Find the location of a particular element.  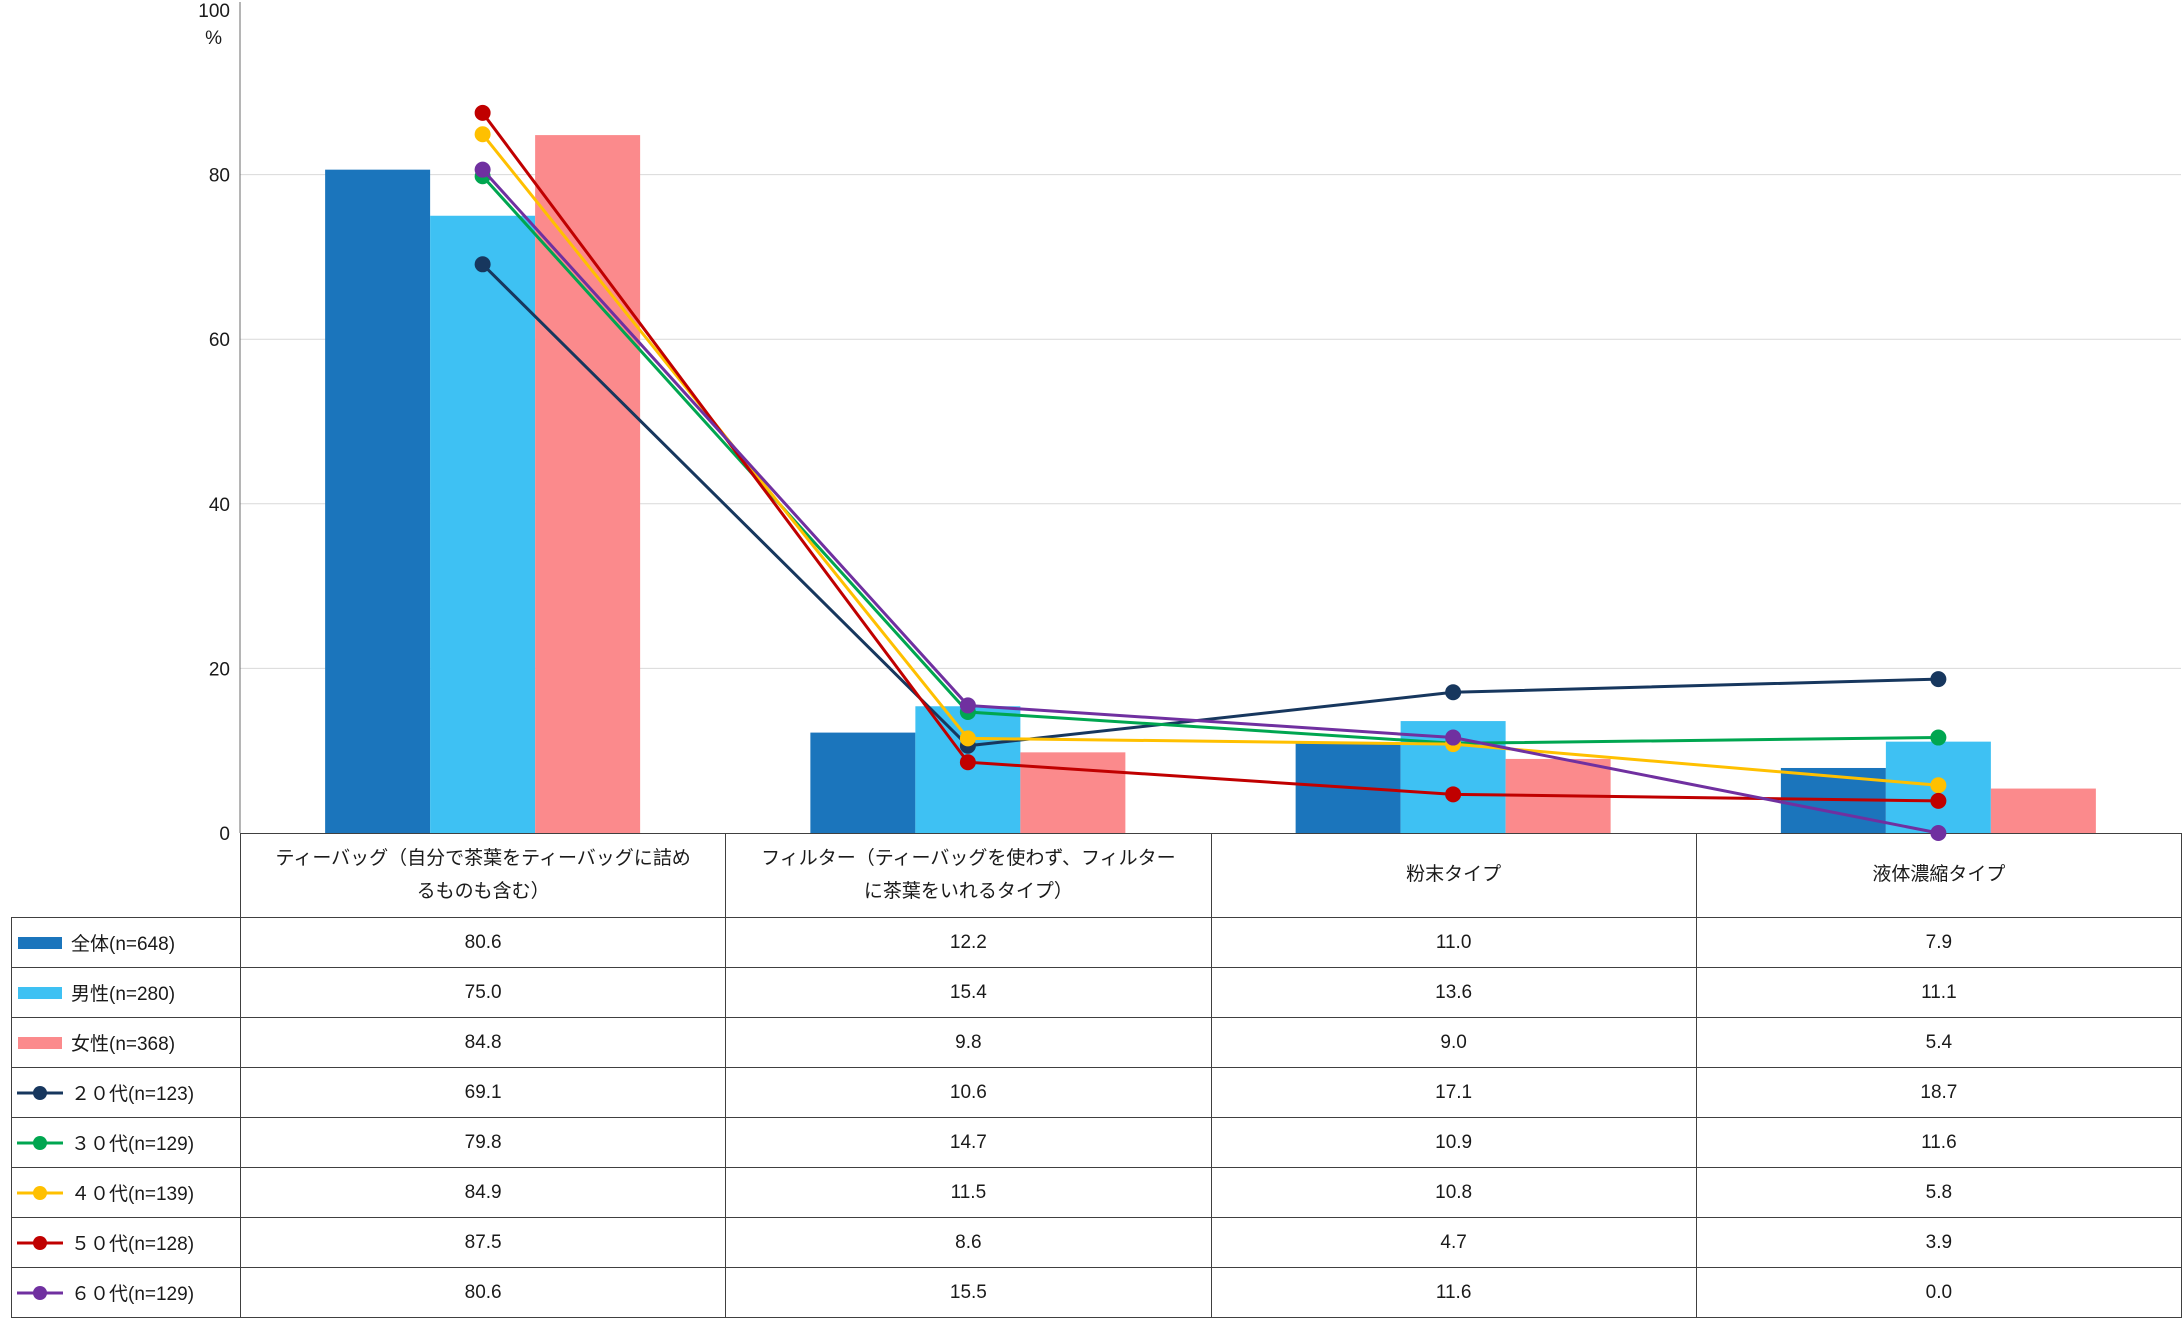

value-cell: 3.9 is located at coordinates (1939, 1242).